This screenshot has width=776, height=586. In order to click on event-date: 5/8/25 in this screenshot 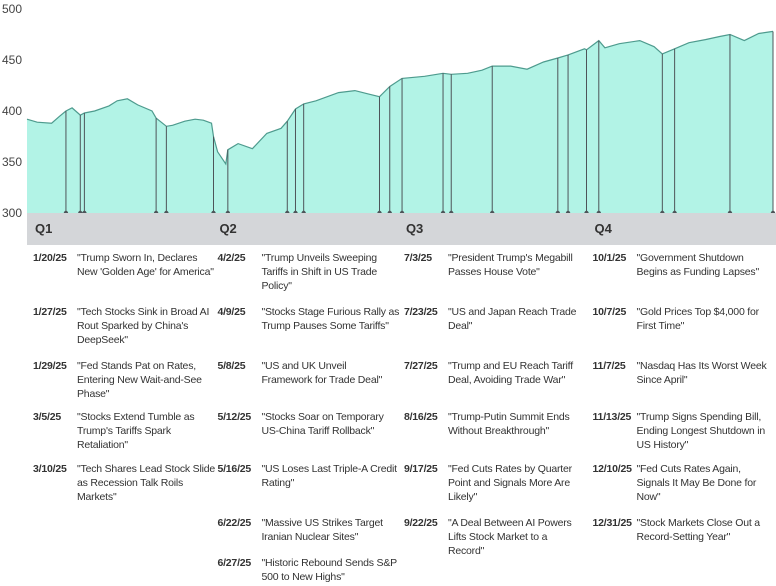, I will do `click(231, 366)`.